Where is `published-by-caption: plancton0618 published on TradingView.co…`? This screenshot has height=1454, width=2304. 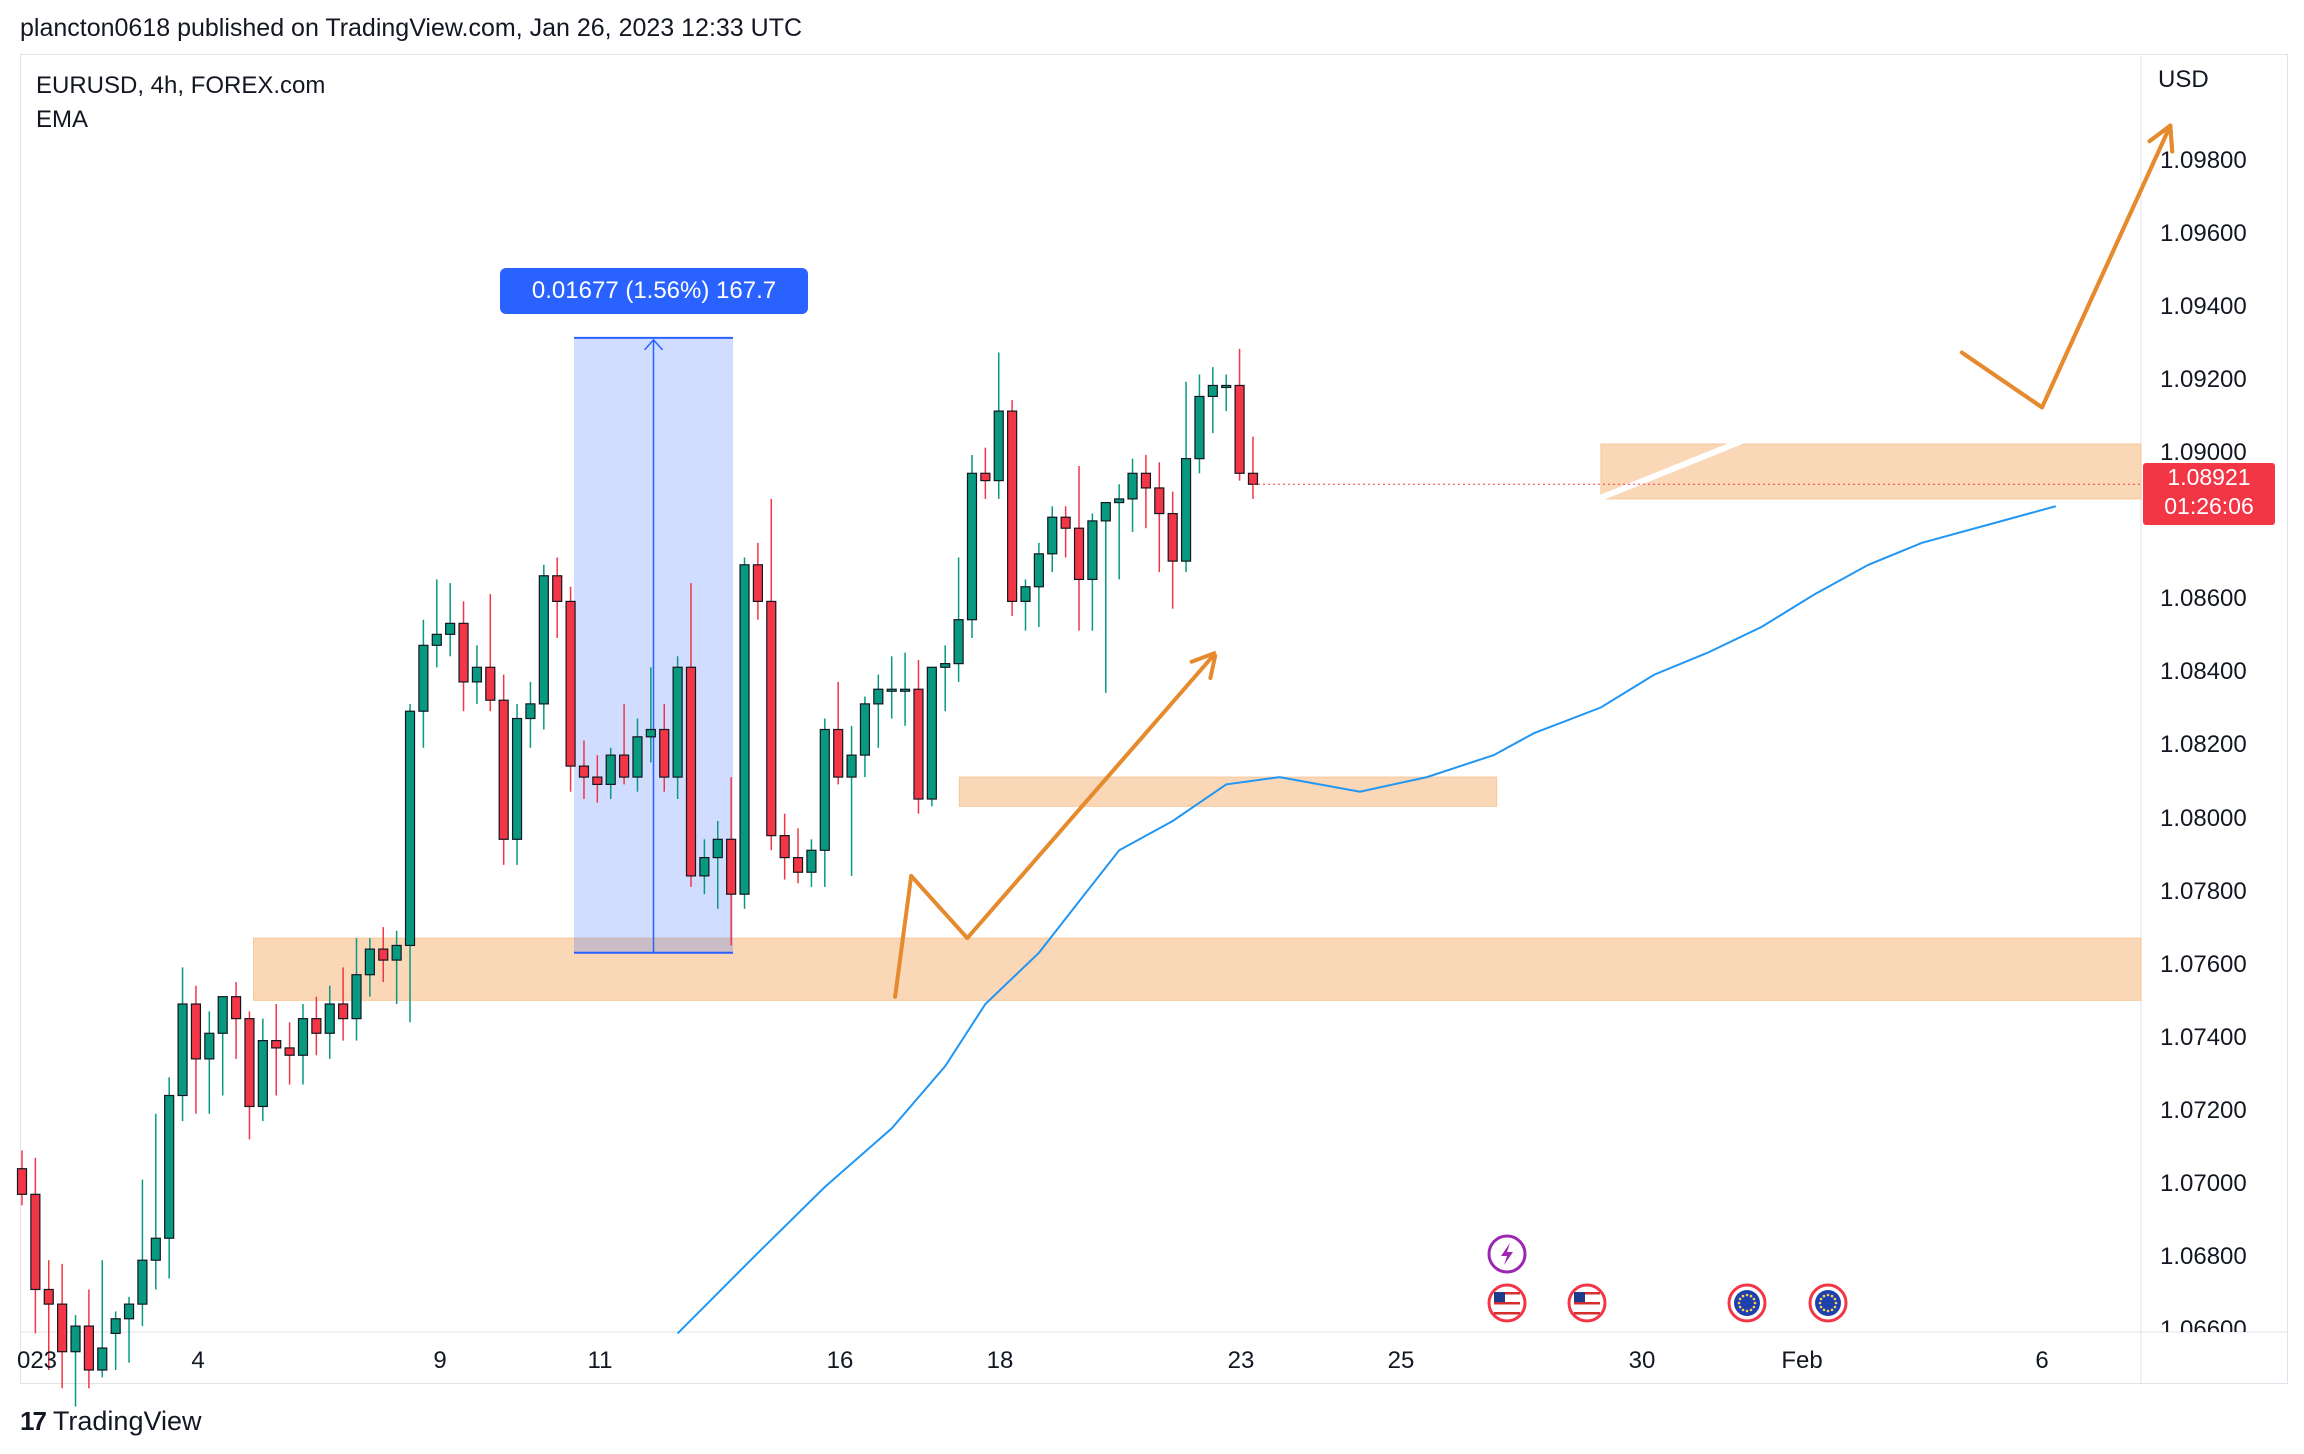
published-by-caption: plancton0618 published on TradingView.co… is located at coordinates (411, 28).